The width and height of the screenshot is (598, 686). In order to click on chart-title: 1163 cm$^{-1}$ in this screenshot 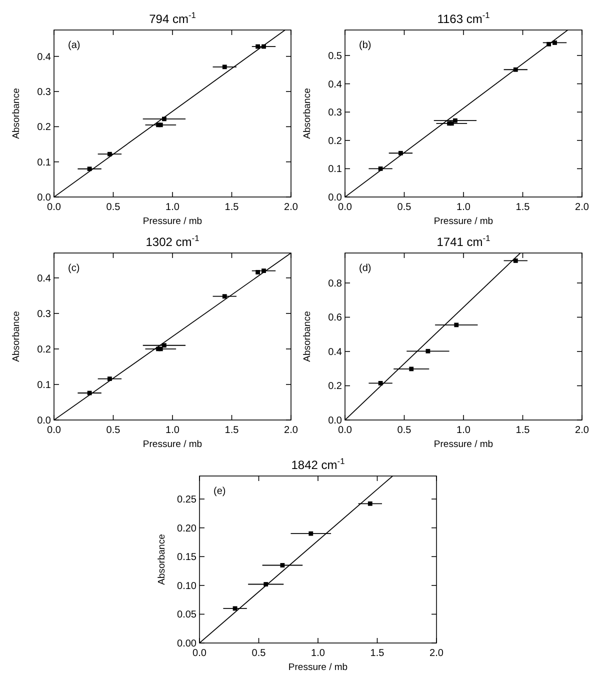, I will do `click(463, 18)`.